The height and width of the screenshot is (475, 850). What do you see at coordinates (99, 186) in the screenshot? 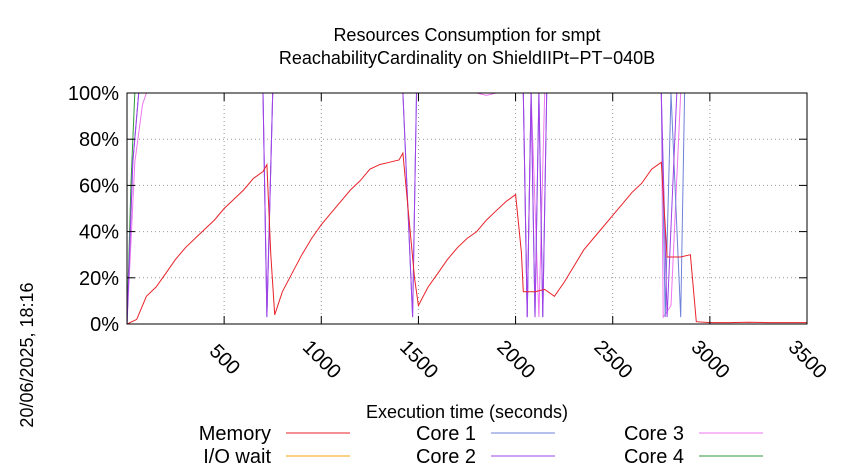
I see `y-tick-label: 60%` at bounding box center [99, 186].